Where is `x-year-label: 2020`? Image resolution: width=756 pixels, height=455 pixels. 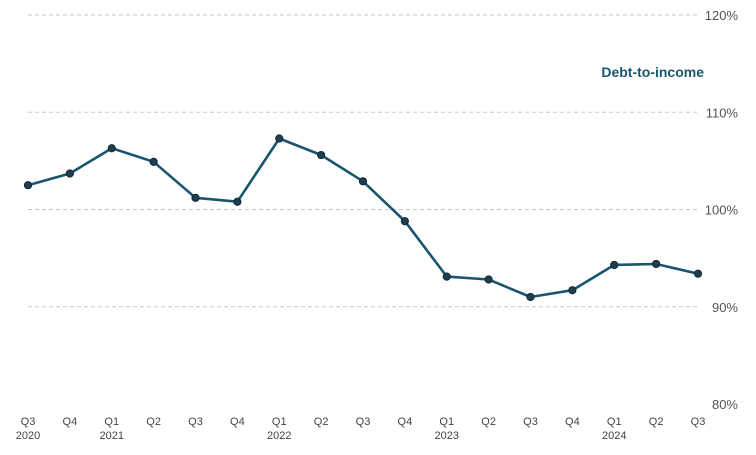 x-year-label: 2020 is located at coordinates (28, 436).